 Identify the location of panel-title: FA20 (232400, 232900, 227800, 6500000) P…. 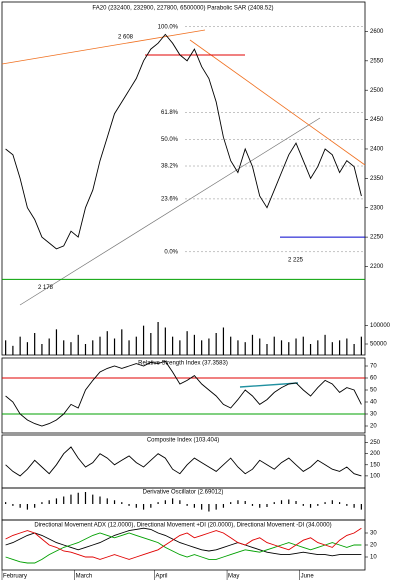
(182, 9).